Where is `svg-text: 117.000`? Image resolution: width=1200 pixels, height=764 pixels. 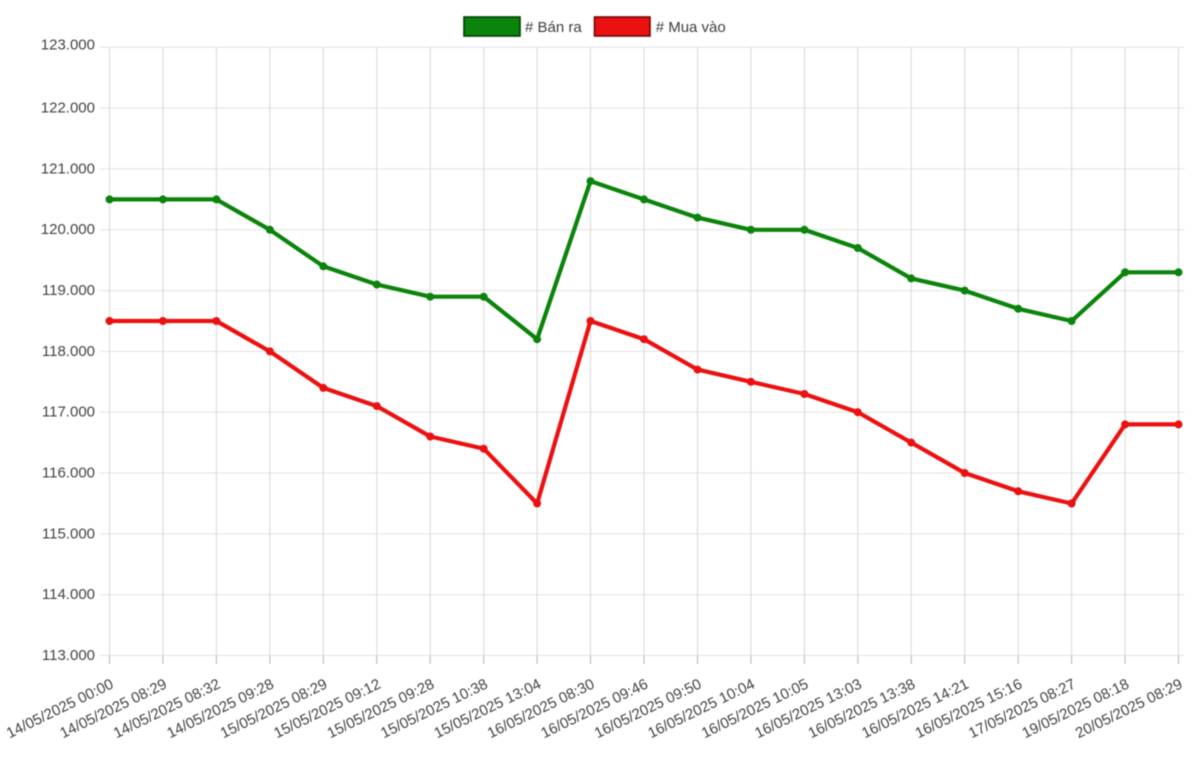 svg-text: 117.000 is located at coordinates (68, 412).